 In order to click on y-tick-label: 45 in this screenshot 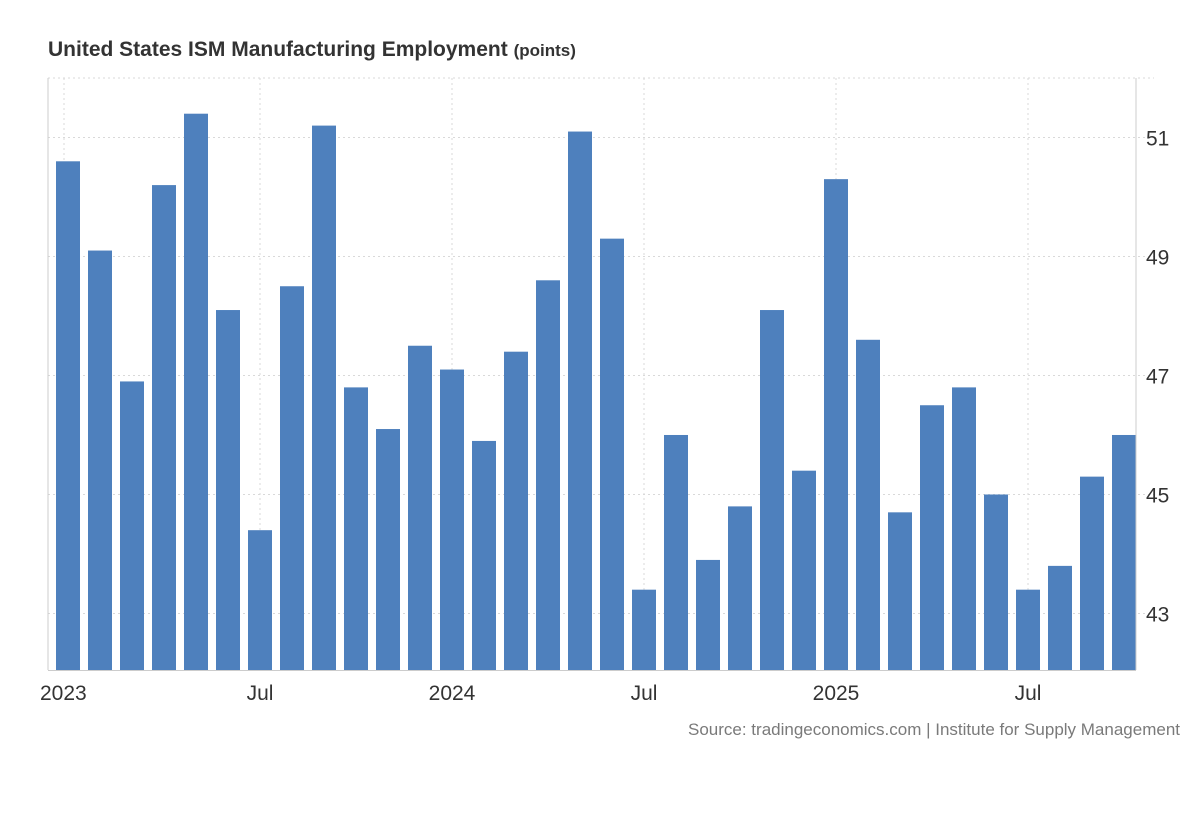, I will do `click(1157, 495)`.